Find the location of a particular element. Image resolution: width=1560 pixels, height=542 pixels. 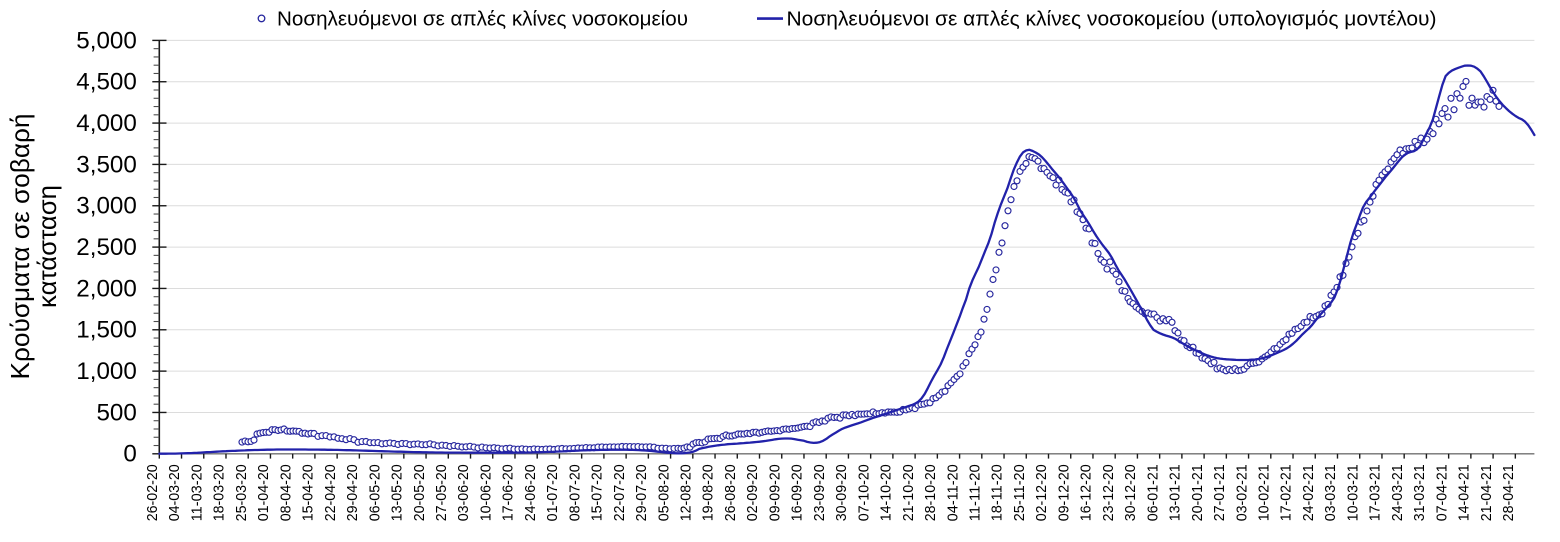

svg-text: 24-06-20 is located at coordinates (531, 492).